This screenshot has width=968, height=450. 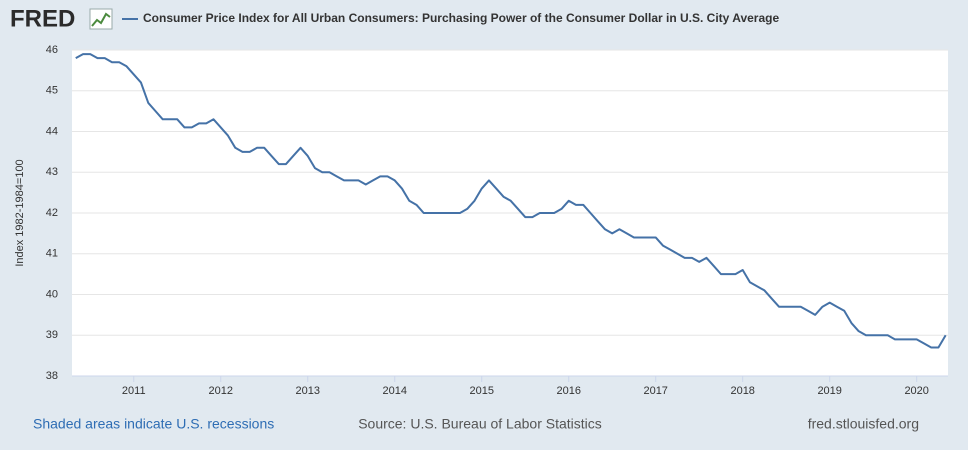 I want to click on x-tick-label: 2011, so click(x=134, y=391).